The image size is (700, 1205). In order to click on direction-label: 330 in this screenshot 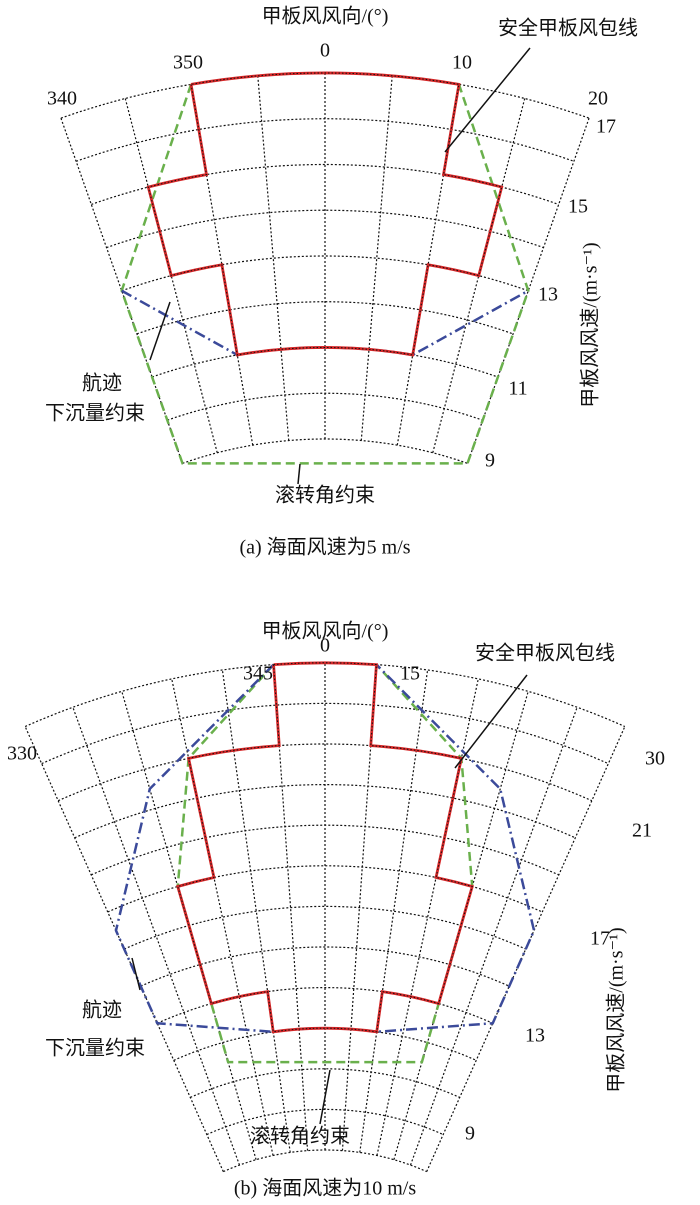, I will do `click(22, 754)`.